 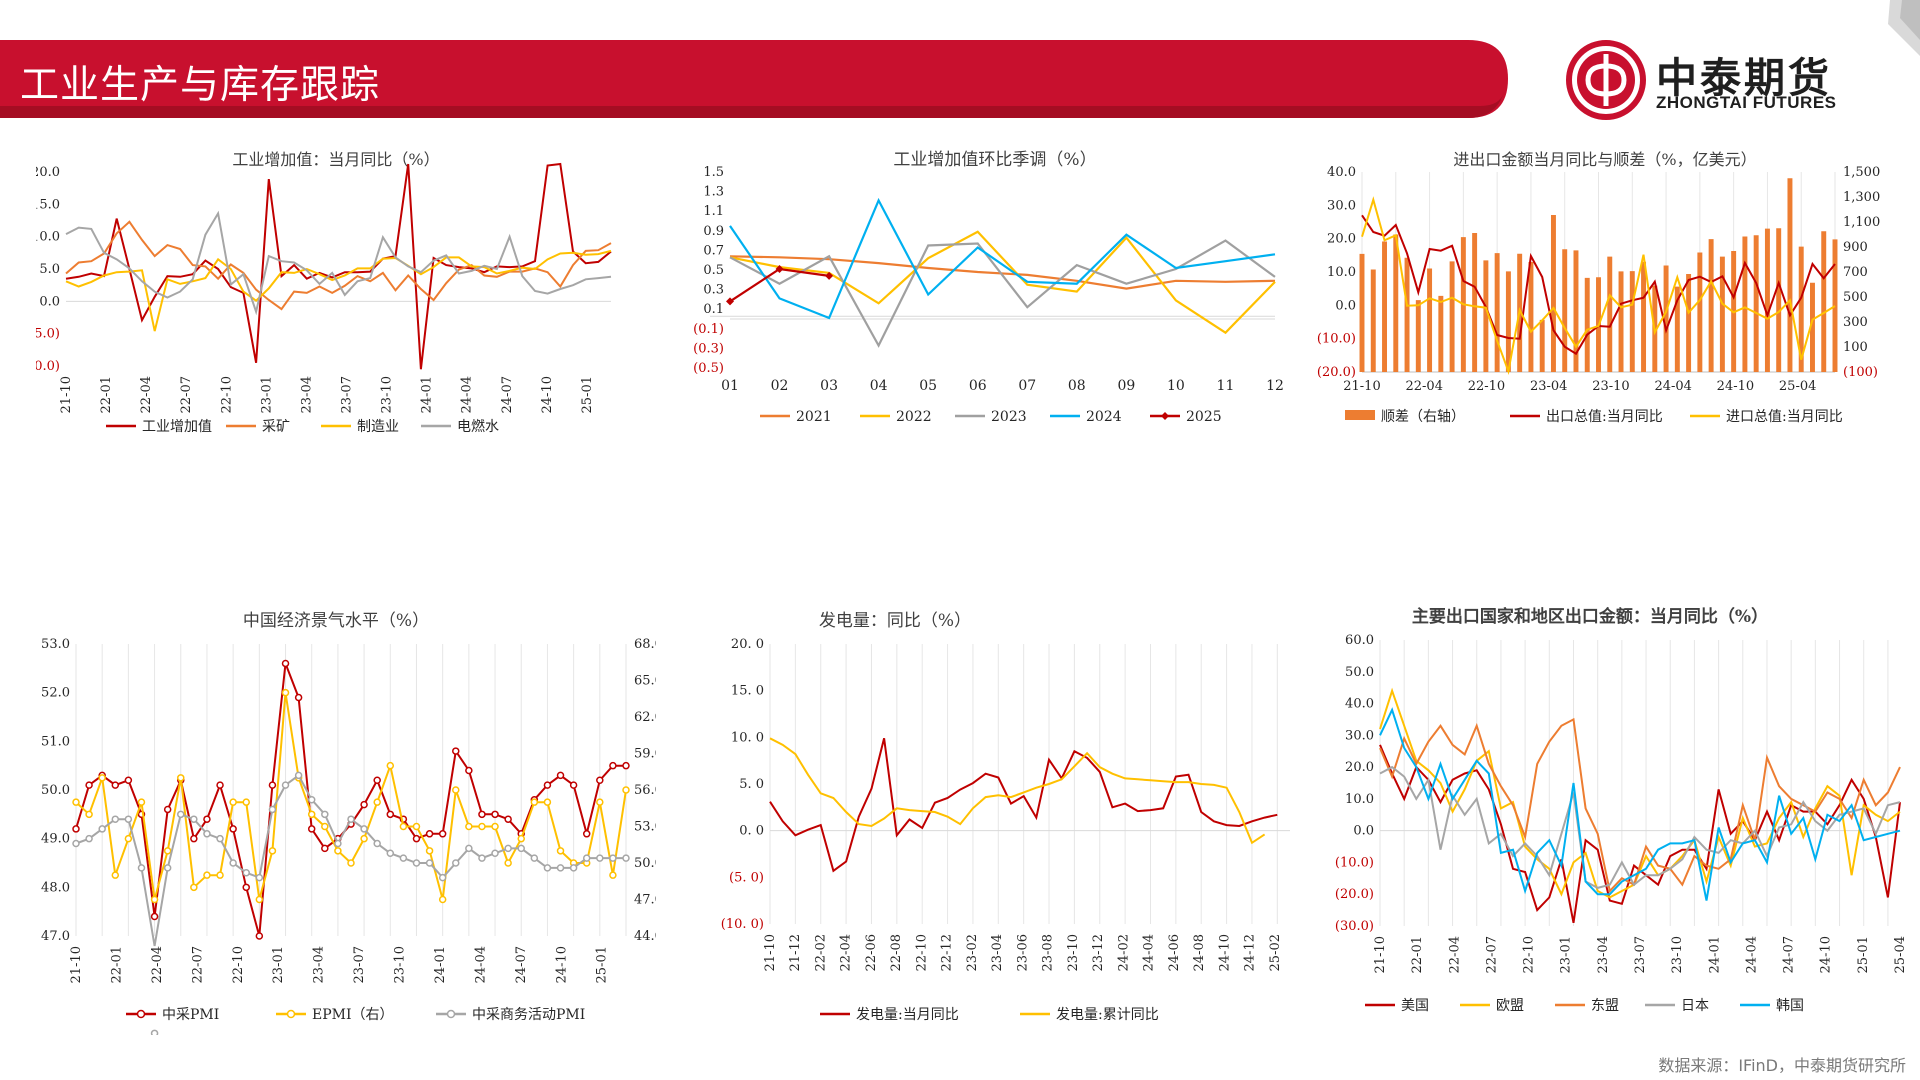 What do you see at coordinates (1790, 1006) in the screenshot?
I see `legend-label: 韩国` at bounding box center [1790, 1006].